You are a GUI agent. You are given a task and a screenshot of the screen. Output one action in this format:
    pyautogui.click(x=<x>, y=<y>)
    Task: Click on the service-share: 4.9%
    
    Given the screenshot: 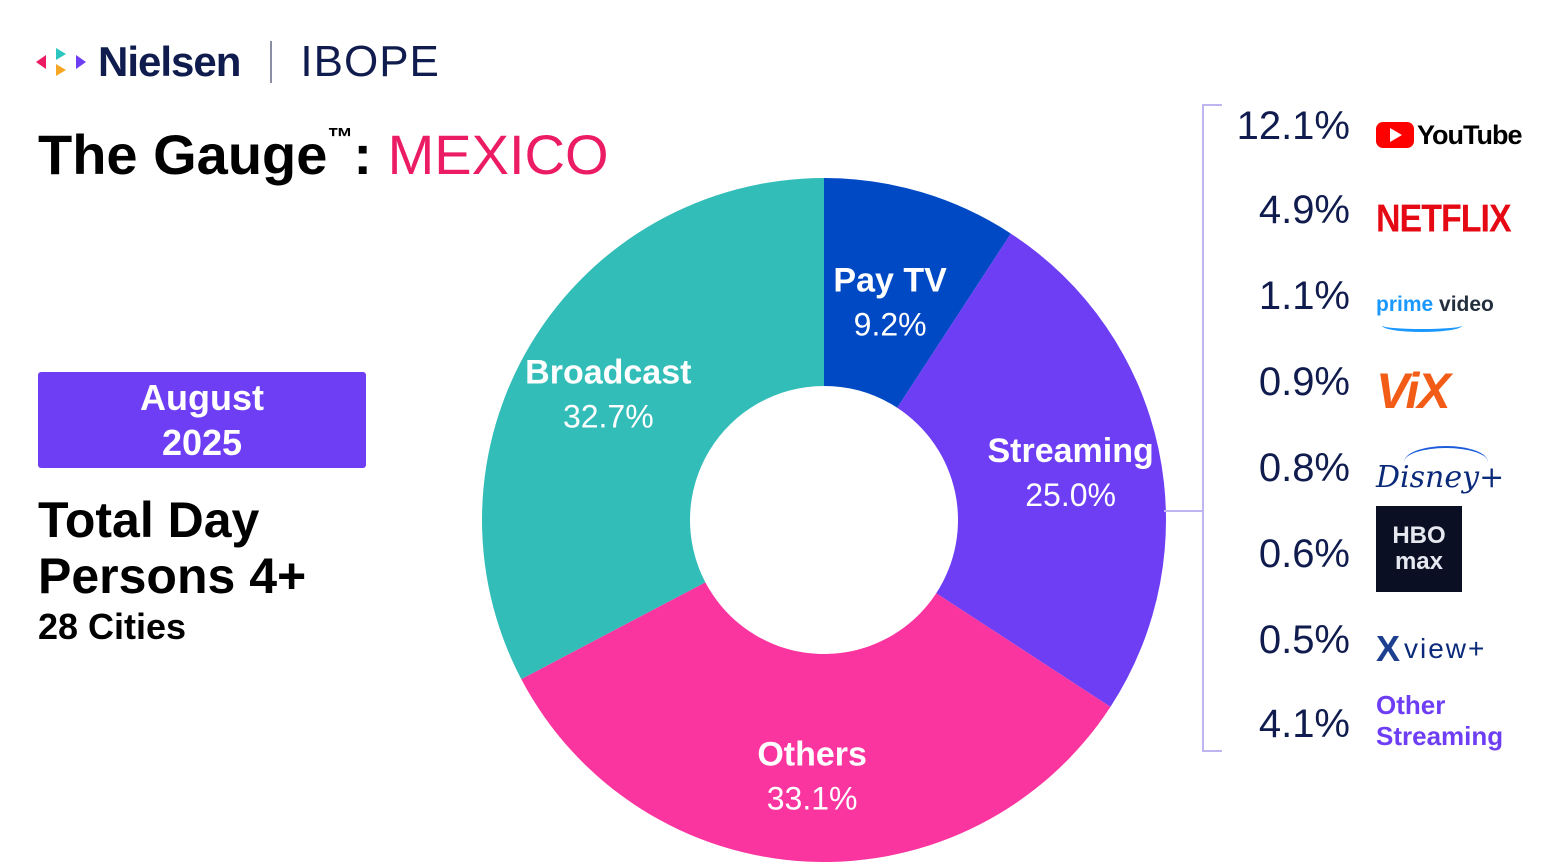 What is the action you would take?
    pyautogui.click(x=1304, y=210)
    